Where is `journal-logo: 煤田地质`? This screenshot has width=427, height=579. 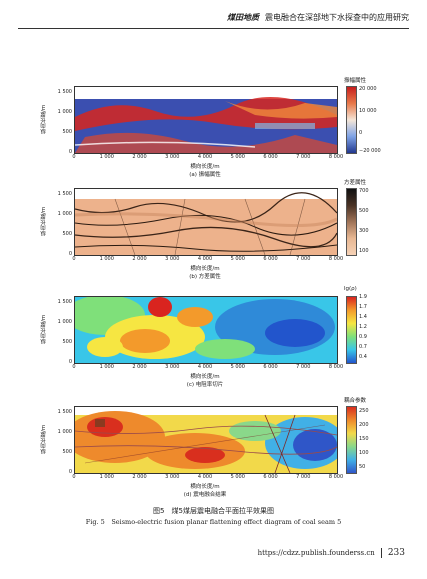
journal-logo: 煤田地质 is located at coordinates (243, 16).